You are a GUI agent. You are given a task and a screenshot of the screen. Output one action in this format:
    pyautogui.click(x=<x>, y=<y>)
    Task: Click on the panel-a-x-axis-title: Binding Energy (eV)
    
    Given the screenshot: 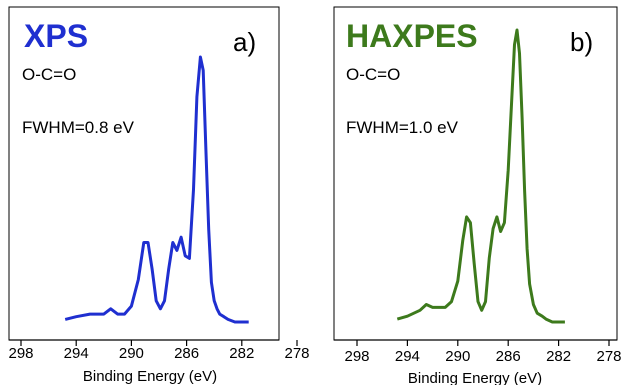 What is the action you would take?
    pyautogui.click(x=150, y=376)
    